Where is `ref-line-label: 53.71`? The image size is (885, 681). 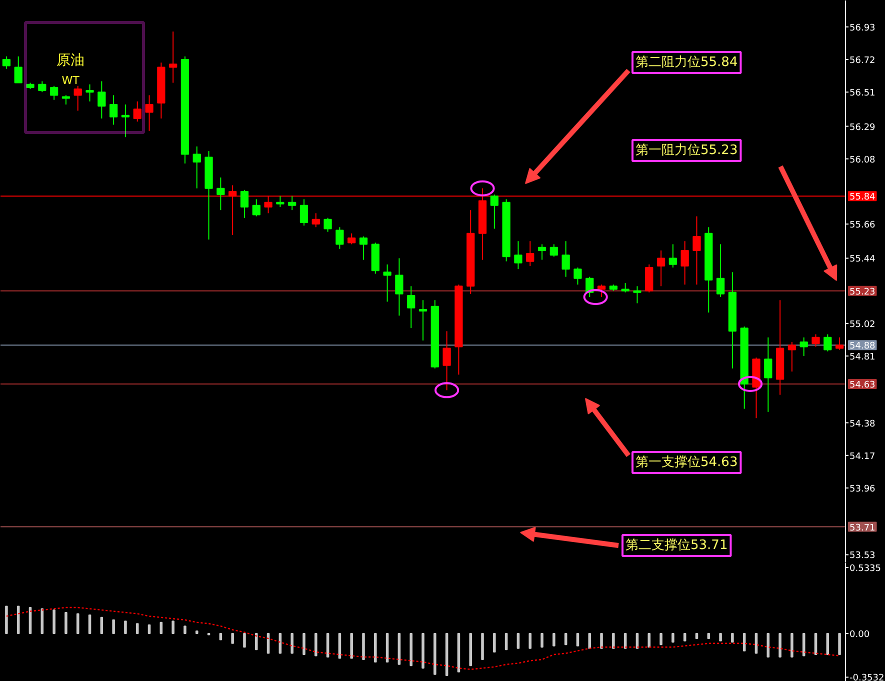
ref-line-label: 53.71 is located at coordinates (863, 528).